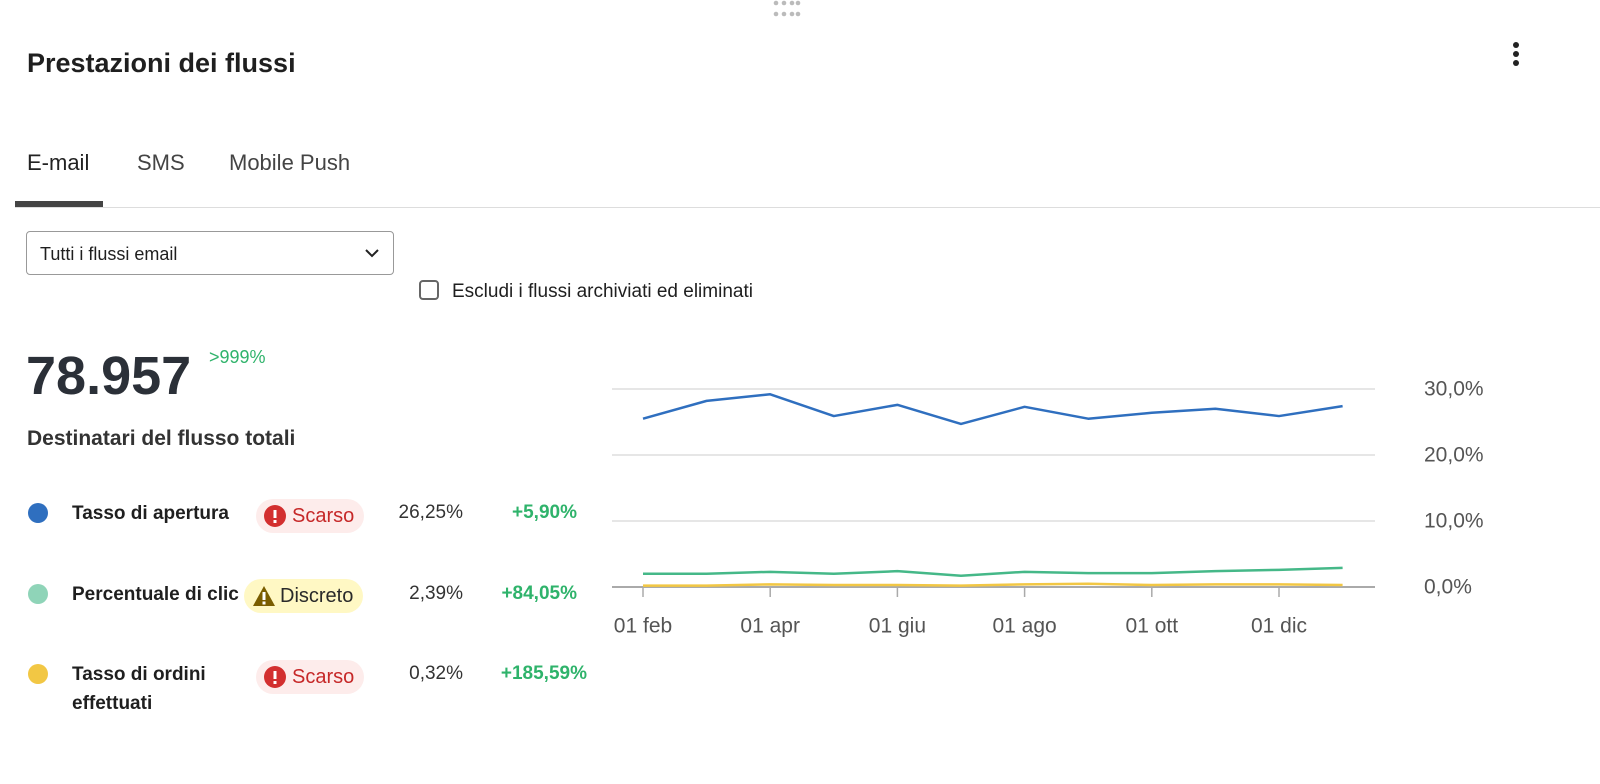 Image resolution: width=1600 pixels, height=784 pixels. What do you see at coordinates (1152, 626) in the screenshot?
I see `x-tick-label: 01 ott` at bounding box center [1152, 626].